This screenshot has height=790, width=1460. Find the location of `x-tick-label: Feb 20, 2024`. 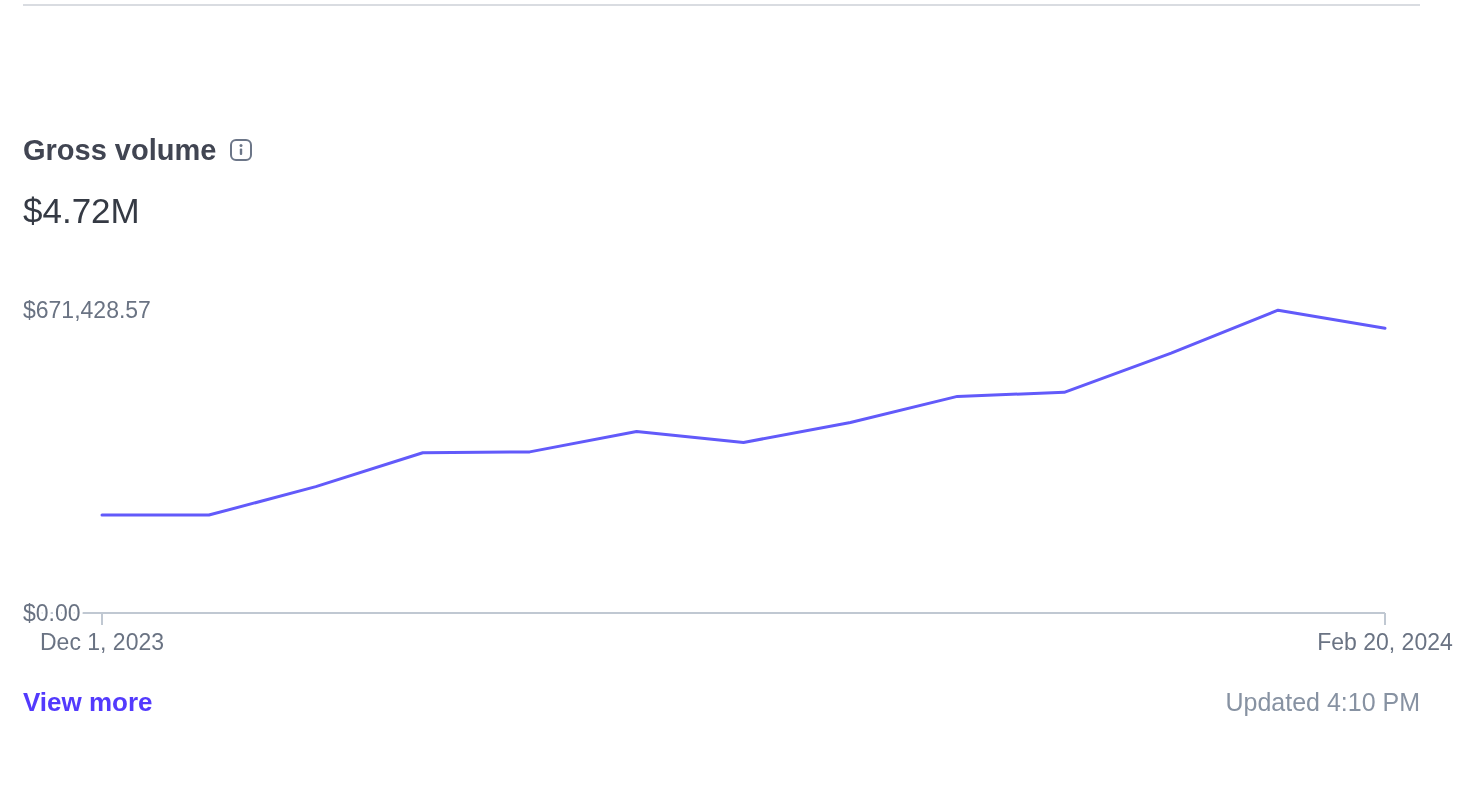

x-tick-label: Feb 20, 2024 is located at coordinates (1385, 642).